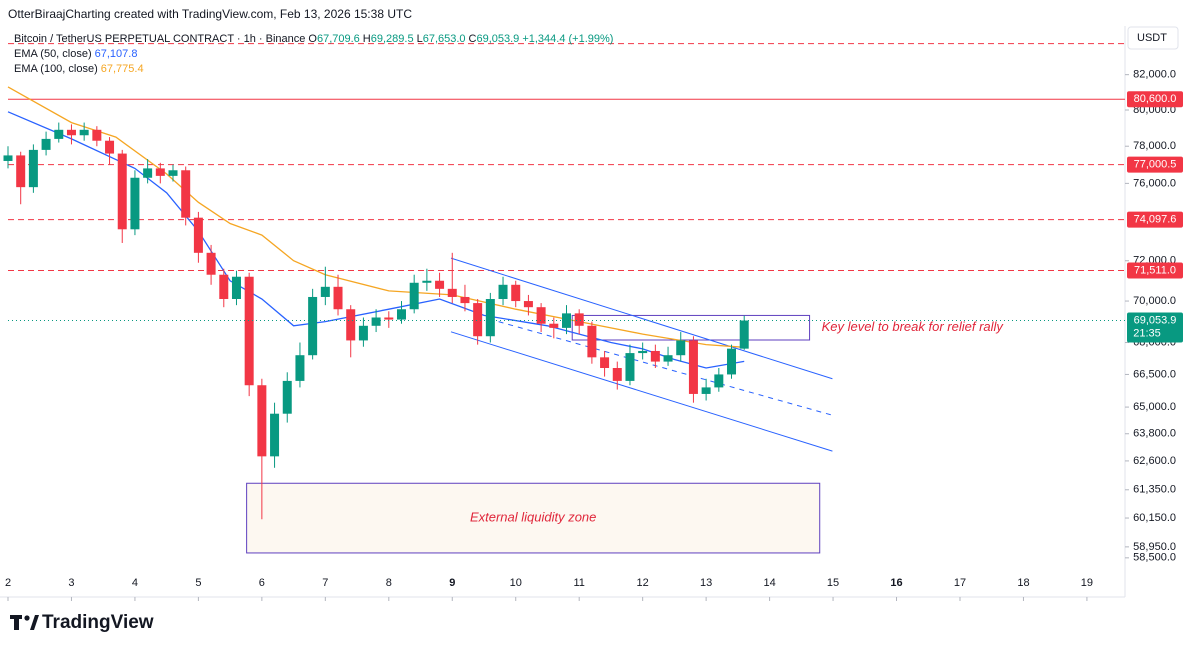 The width and height of the screenshot is (1200, 649). Describe the element at coordinates (98, 622) in the screenshot. I see `watermark: TradingView` at that location.